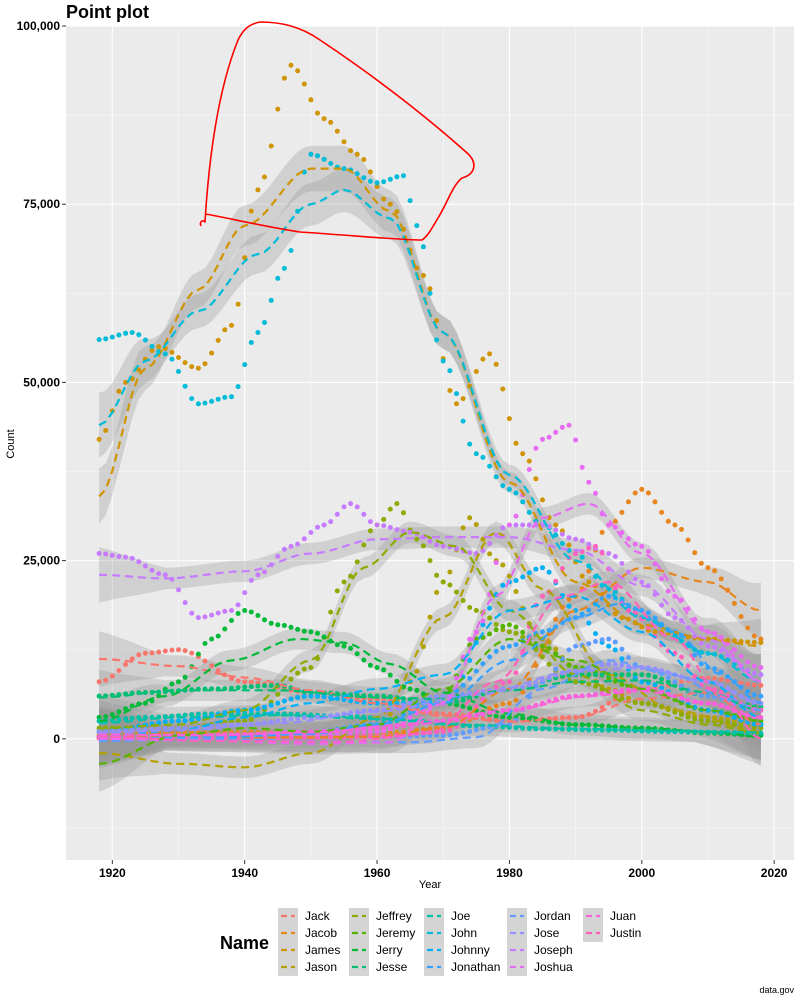 The width and height of the screenshot is (800, 1000). What do you see at coordinates (641, 873) in the screenshot?
I see `x-tick-label: 2000` at bounding box center [641, 873].